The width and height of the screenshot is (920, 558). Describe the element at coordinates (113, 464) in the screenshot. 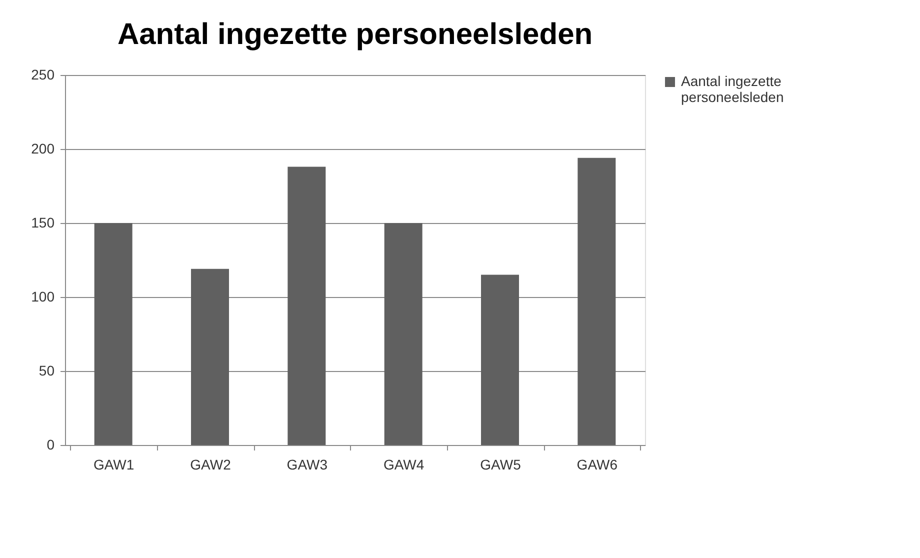

I see `x-tick-label: GAW1` at that location.